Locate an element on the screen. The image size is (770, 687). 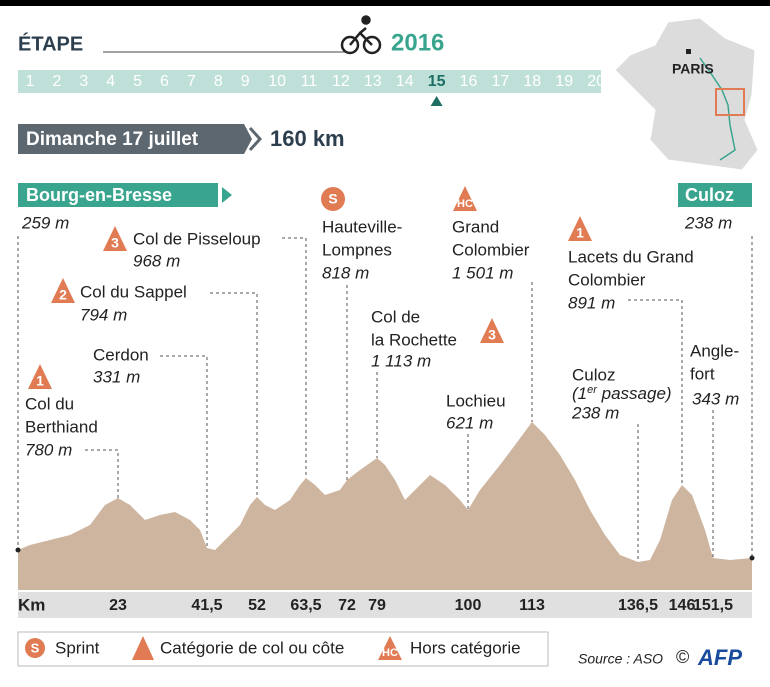
finish-altitude: 238 m is located at coordinates (708, 222).